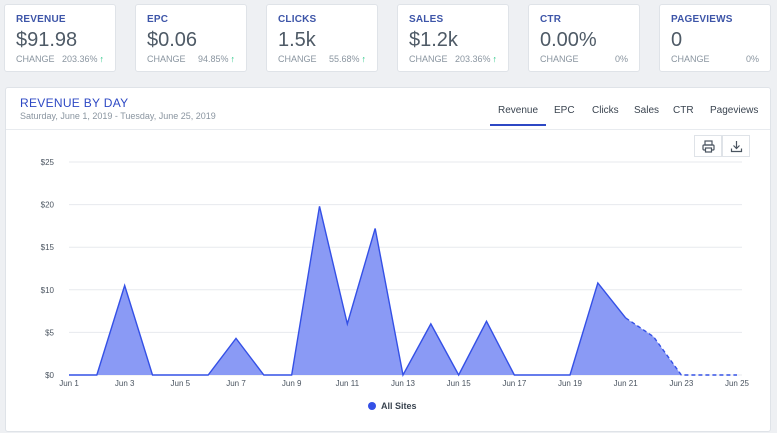  What do you see at coordinates (348, 383) in the screenshot?
I see `x-tick-label: Jun 11` at bounding box center [348, 383].